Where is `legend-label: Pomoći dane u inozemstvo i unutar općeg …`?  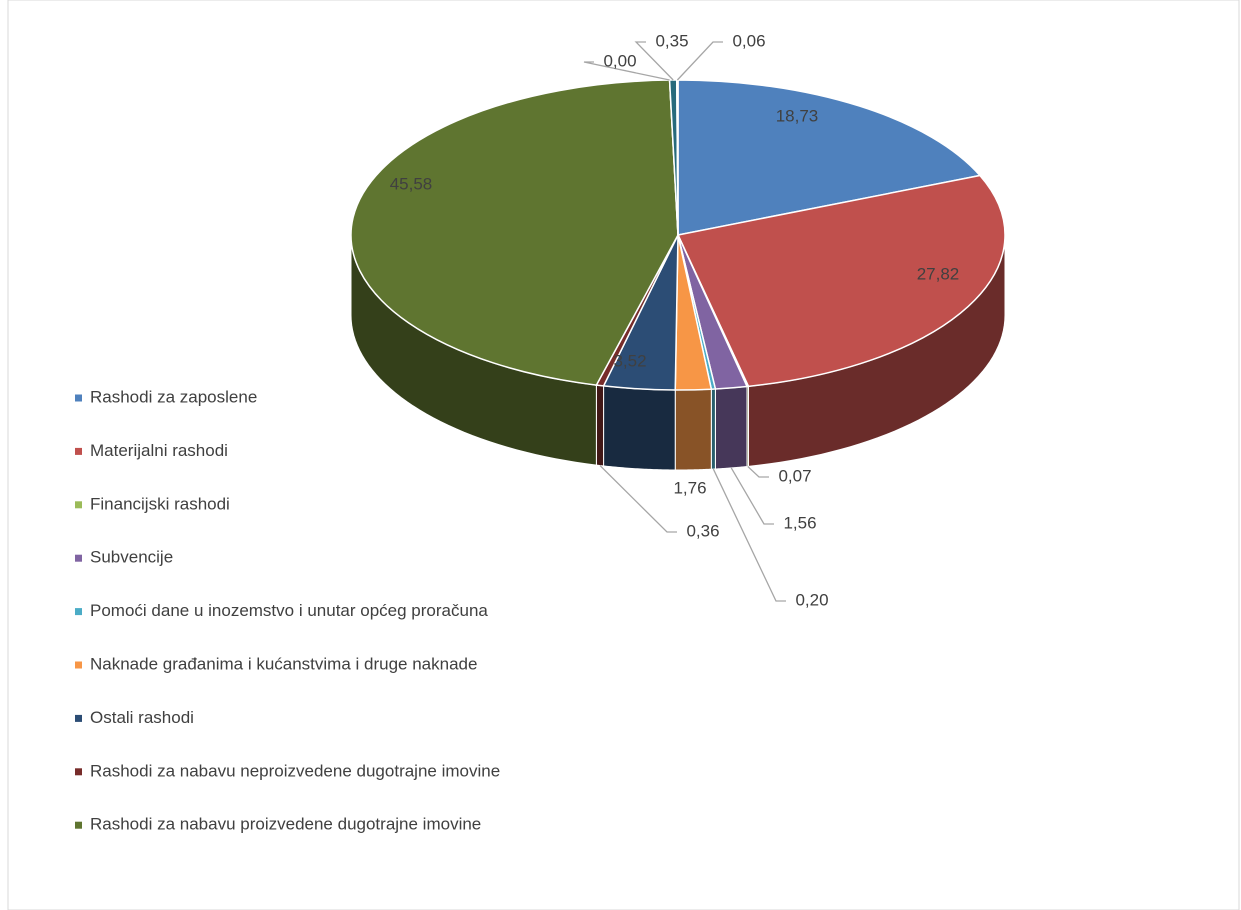
legend-label: Pomoći dane u inozemstvo i unutar općeg … is located at coordinates (289, 610).